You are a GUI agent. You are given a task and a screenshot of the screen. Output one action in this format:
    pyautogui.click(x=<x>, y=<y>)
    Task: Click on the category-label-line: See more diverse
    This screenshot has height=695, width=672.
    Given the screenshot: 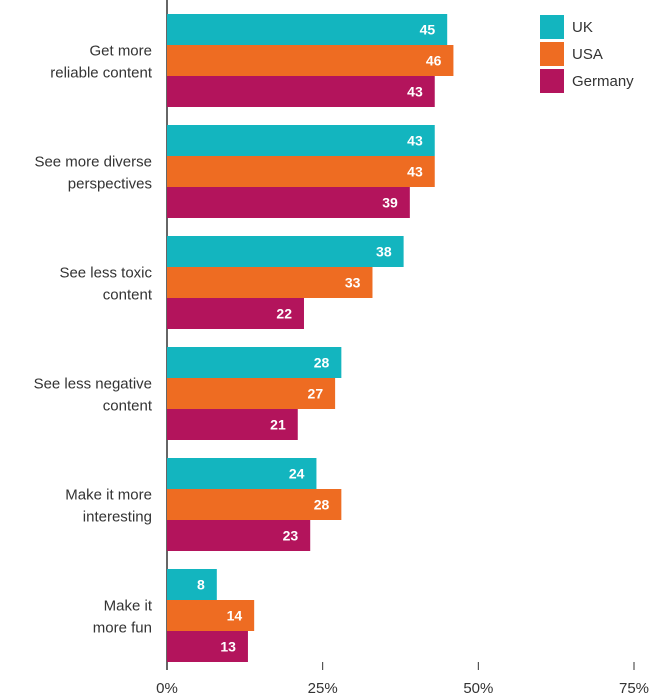 What is the action you would take?
    pyautogui.click(x=93, y=162)
    